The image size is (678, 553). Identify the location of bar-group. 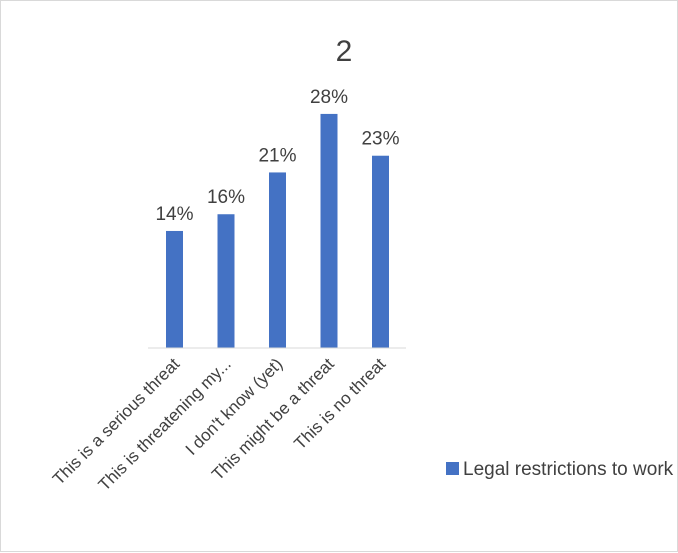
(277, 230).